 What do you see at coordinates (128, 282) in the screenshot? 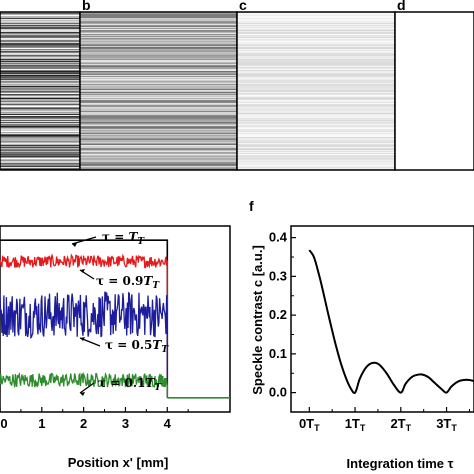
I see `panel-e-annotation-label: τ = 0.9TT` at bounding box center [128, 282].